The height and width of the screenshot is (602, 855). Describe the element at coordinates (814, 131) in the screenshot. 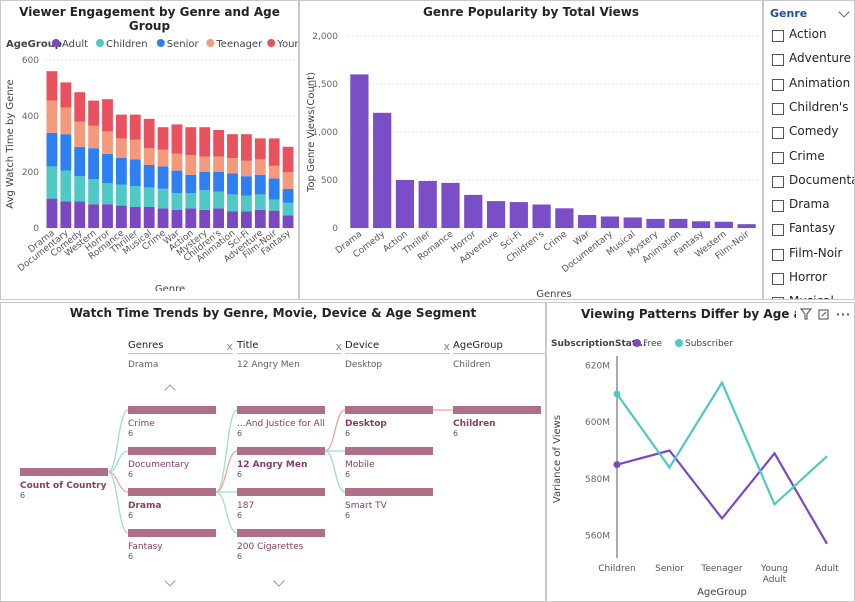

I see `slicer-item-label: Comedy` at that location.